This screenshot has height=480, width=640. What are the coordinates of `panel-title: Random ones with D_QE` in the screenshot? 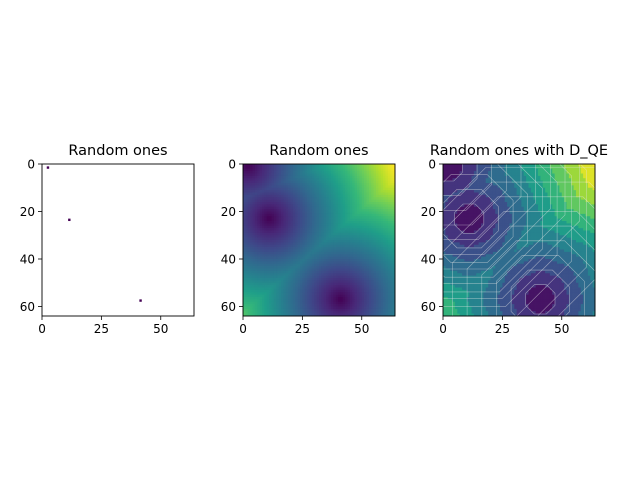 It's located at (519, 151).